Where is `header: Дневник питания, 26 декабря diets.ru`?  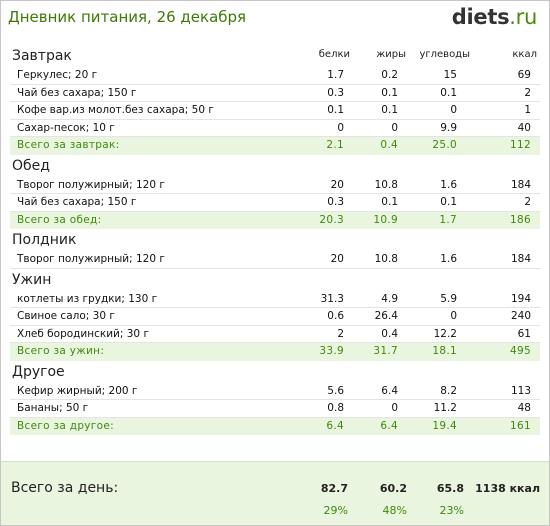 header: Дневник питания, 26 декабря diets.ru is located at coordinates (275, 18).